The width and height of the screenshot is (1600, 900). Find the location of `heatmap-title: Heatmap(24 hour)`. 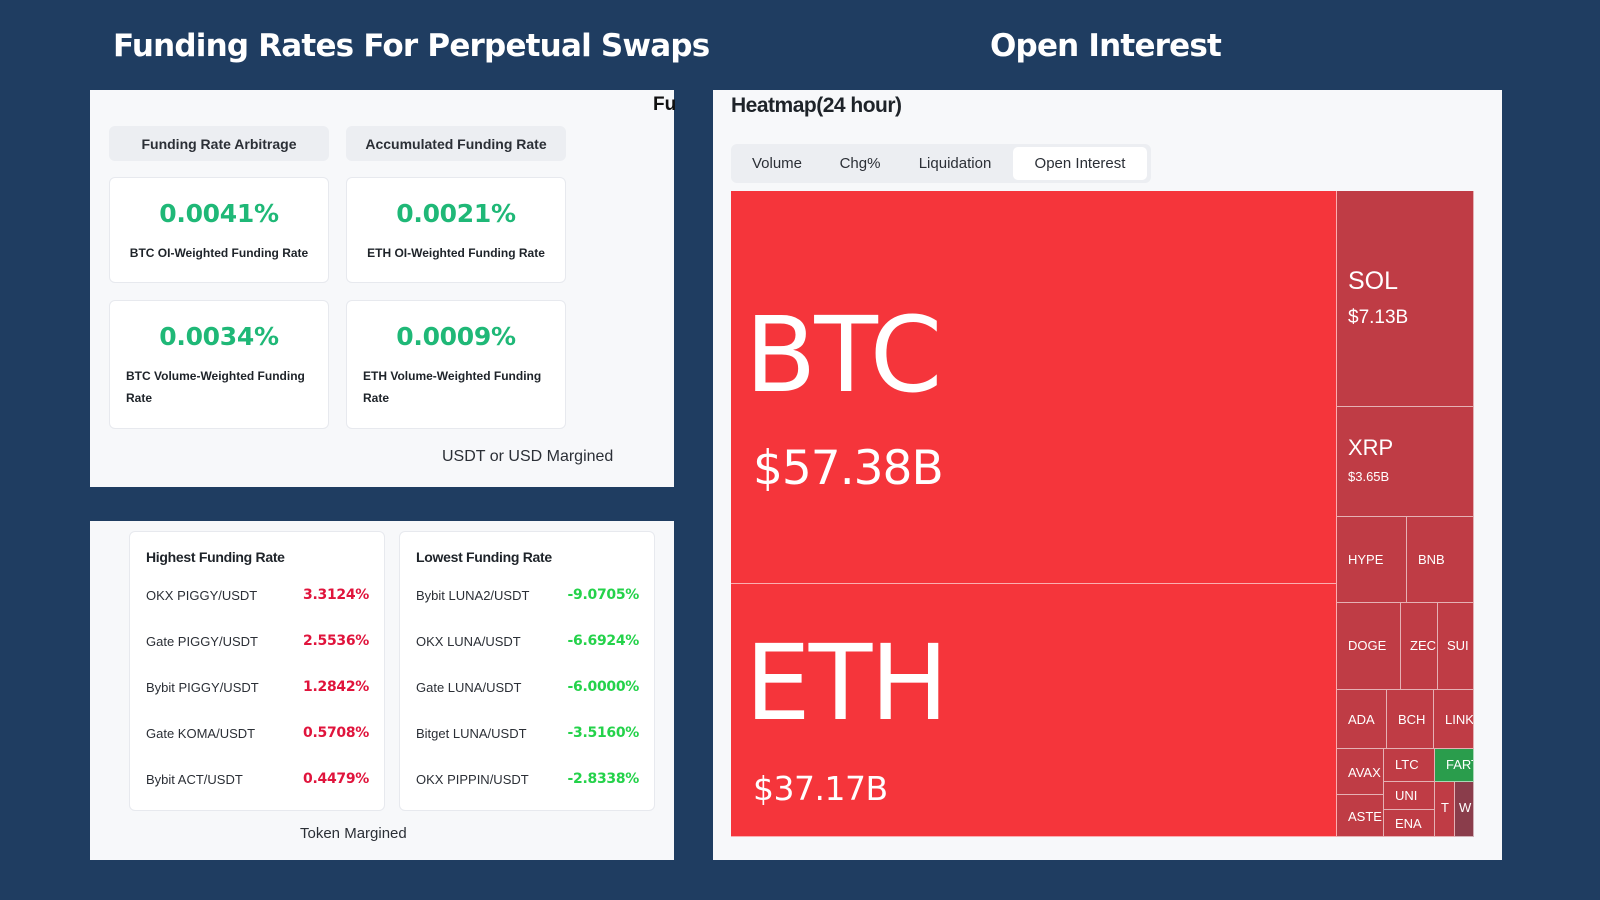

heatmap-title: Heatmap(24 hour) is located at coordinates (816, 105).